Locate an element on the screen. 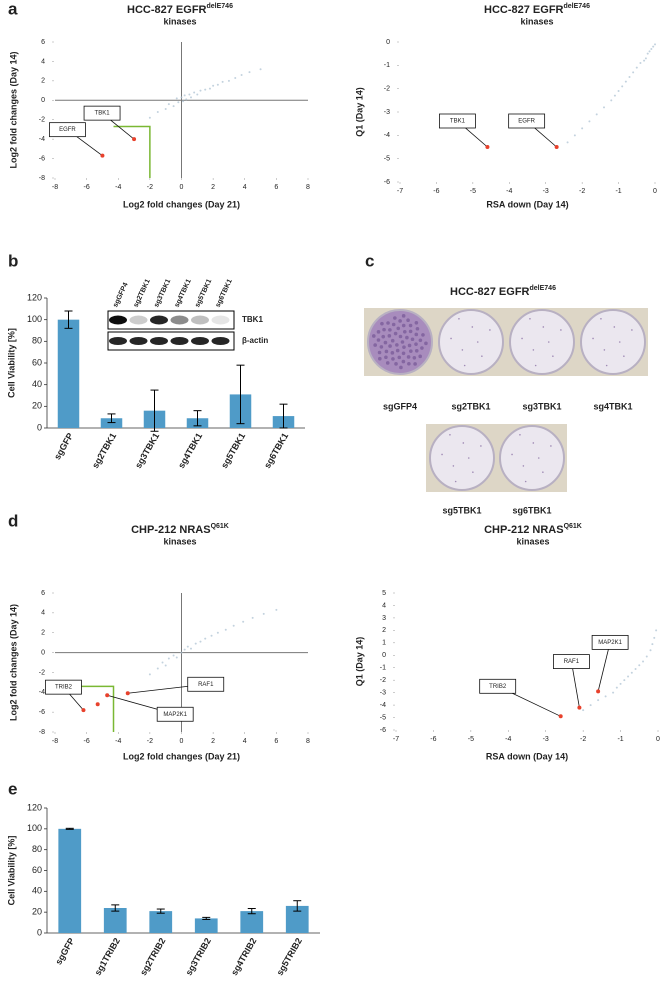 The image size is (668, 985). blot-tbk1 is located at coordinates (171, 320).